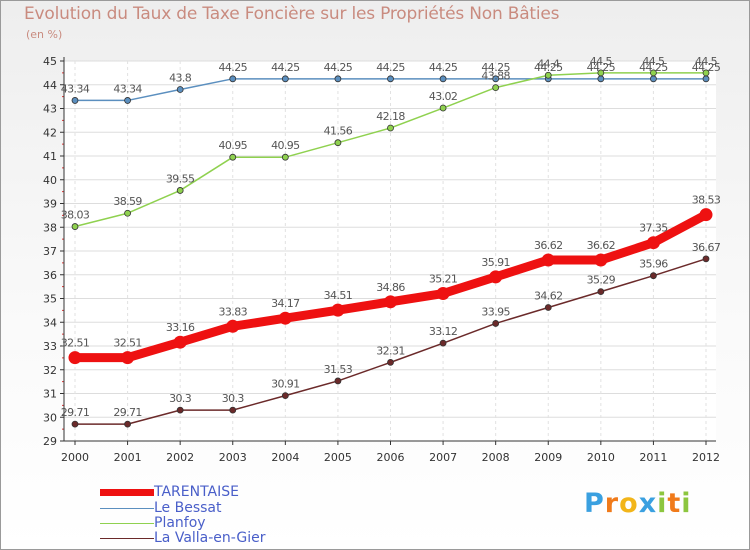 This screenshot has height=550, width=750. What do you see at coordinates (180, 523) in the screenshot?
I see `legend-label-planfoy: Planfoy` at bounding box center [180, 523].